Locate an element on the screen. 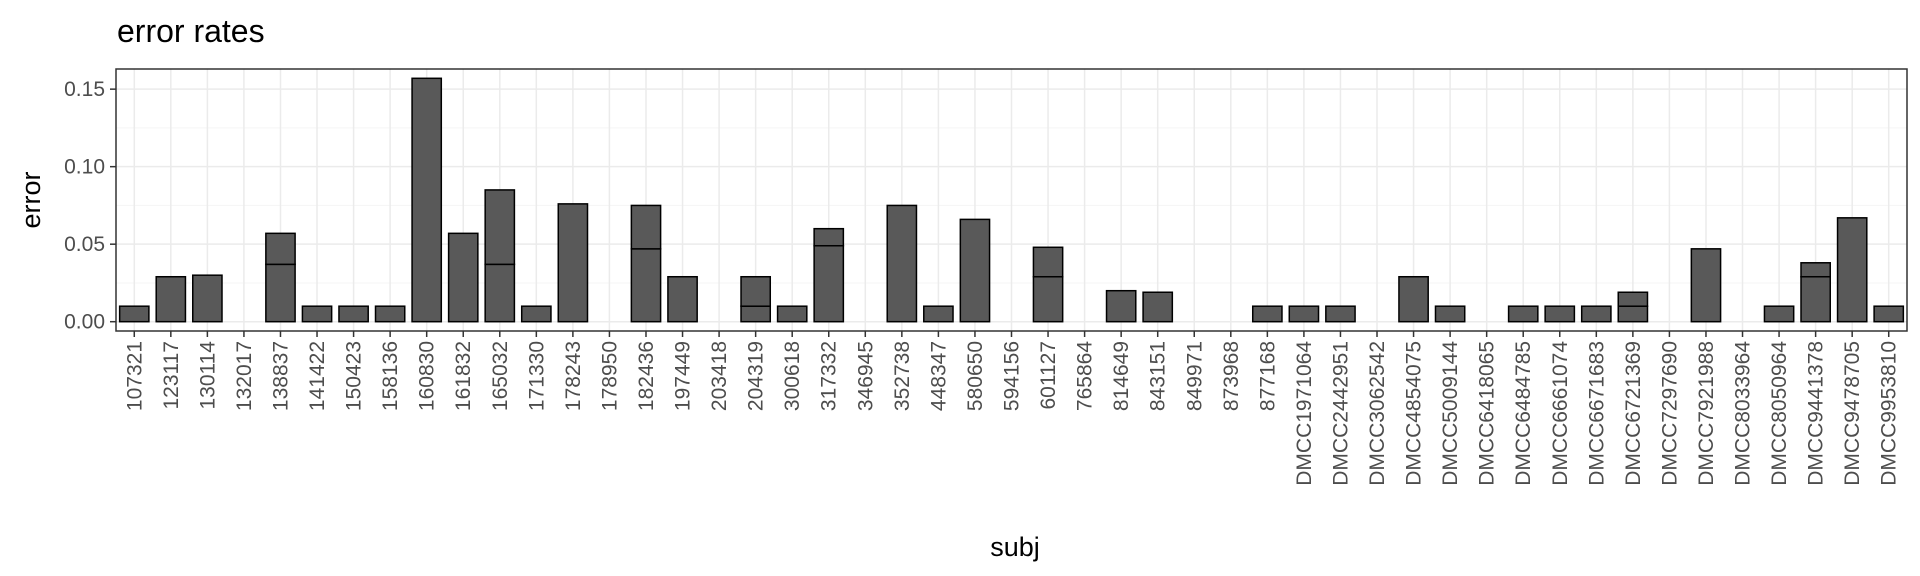 The image size is (1920, 576). x-tick-label: DMCC1971064 is located at coordinates (1304, 413).